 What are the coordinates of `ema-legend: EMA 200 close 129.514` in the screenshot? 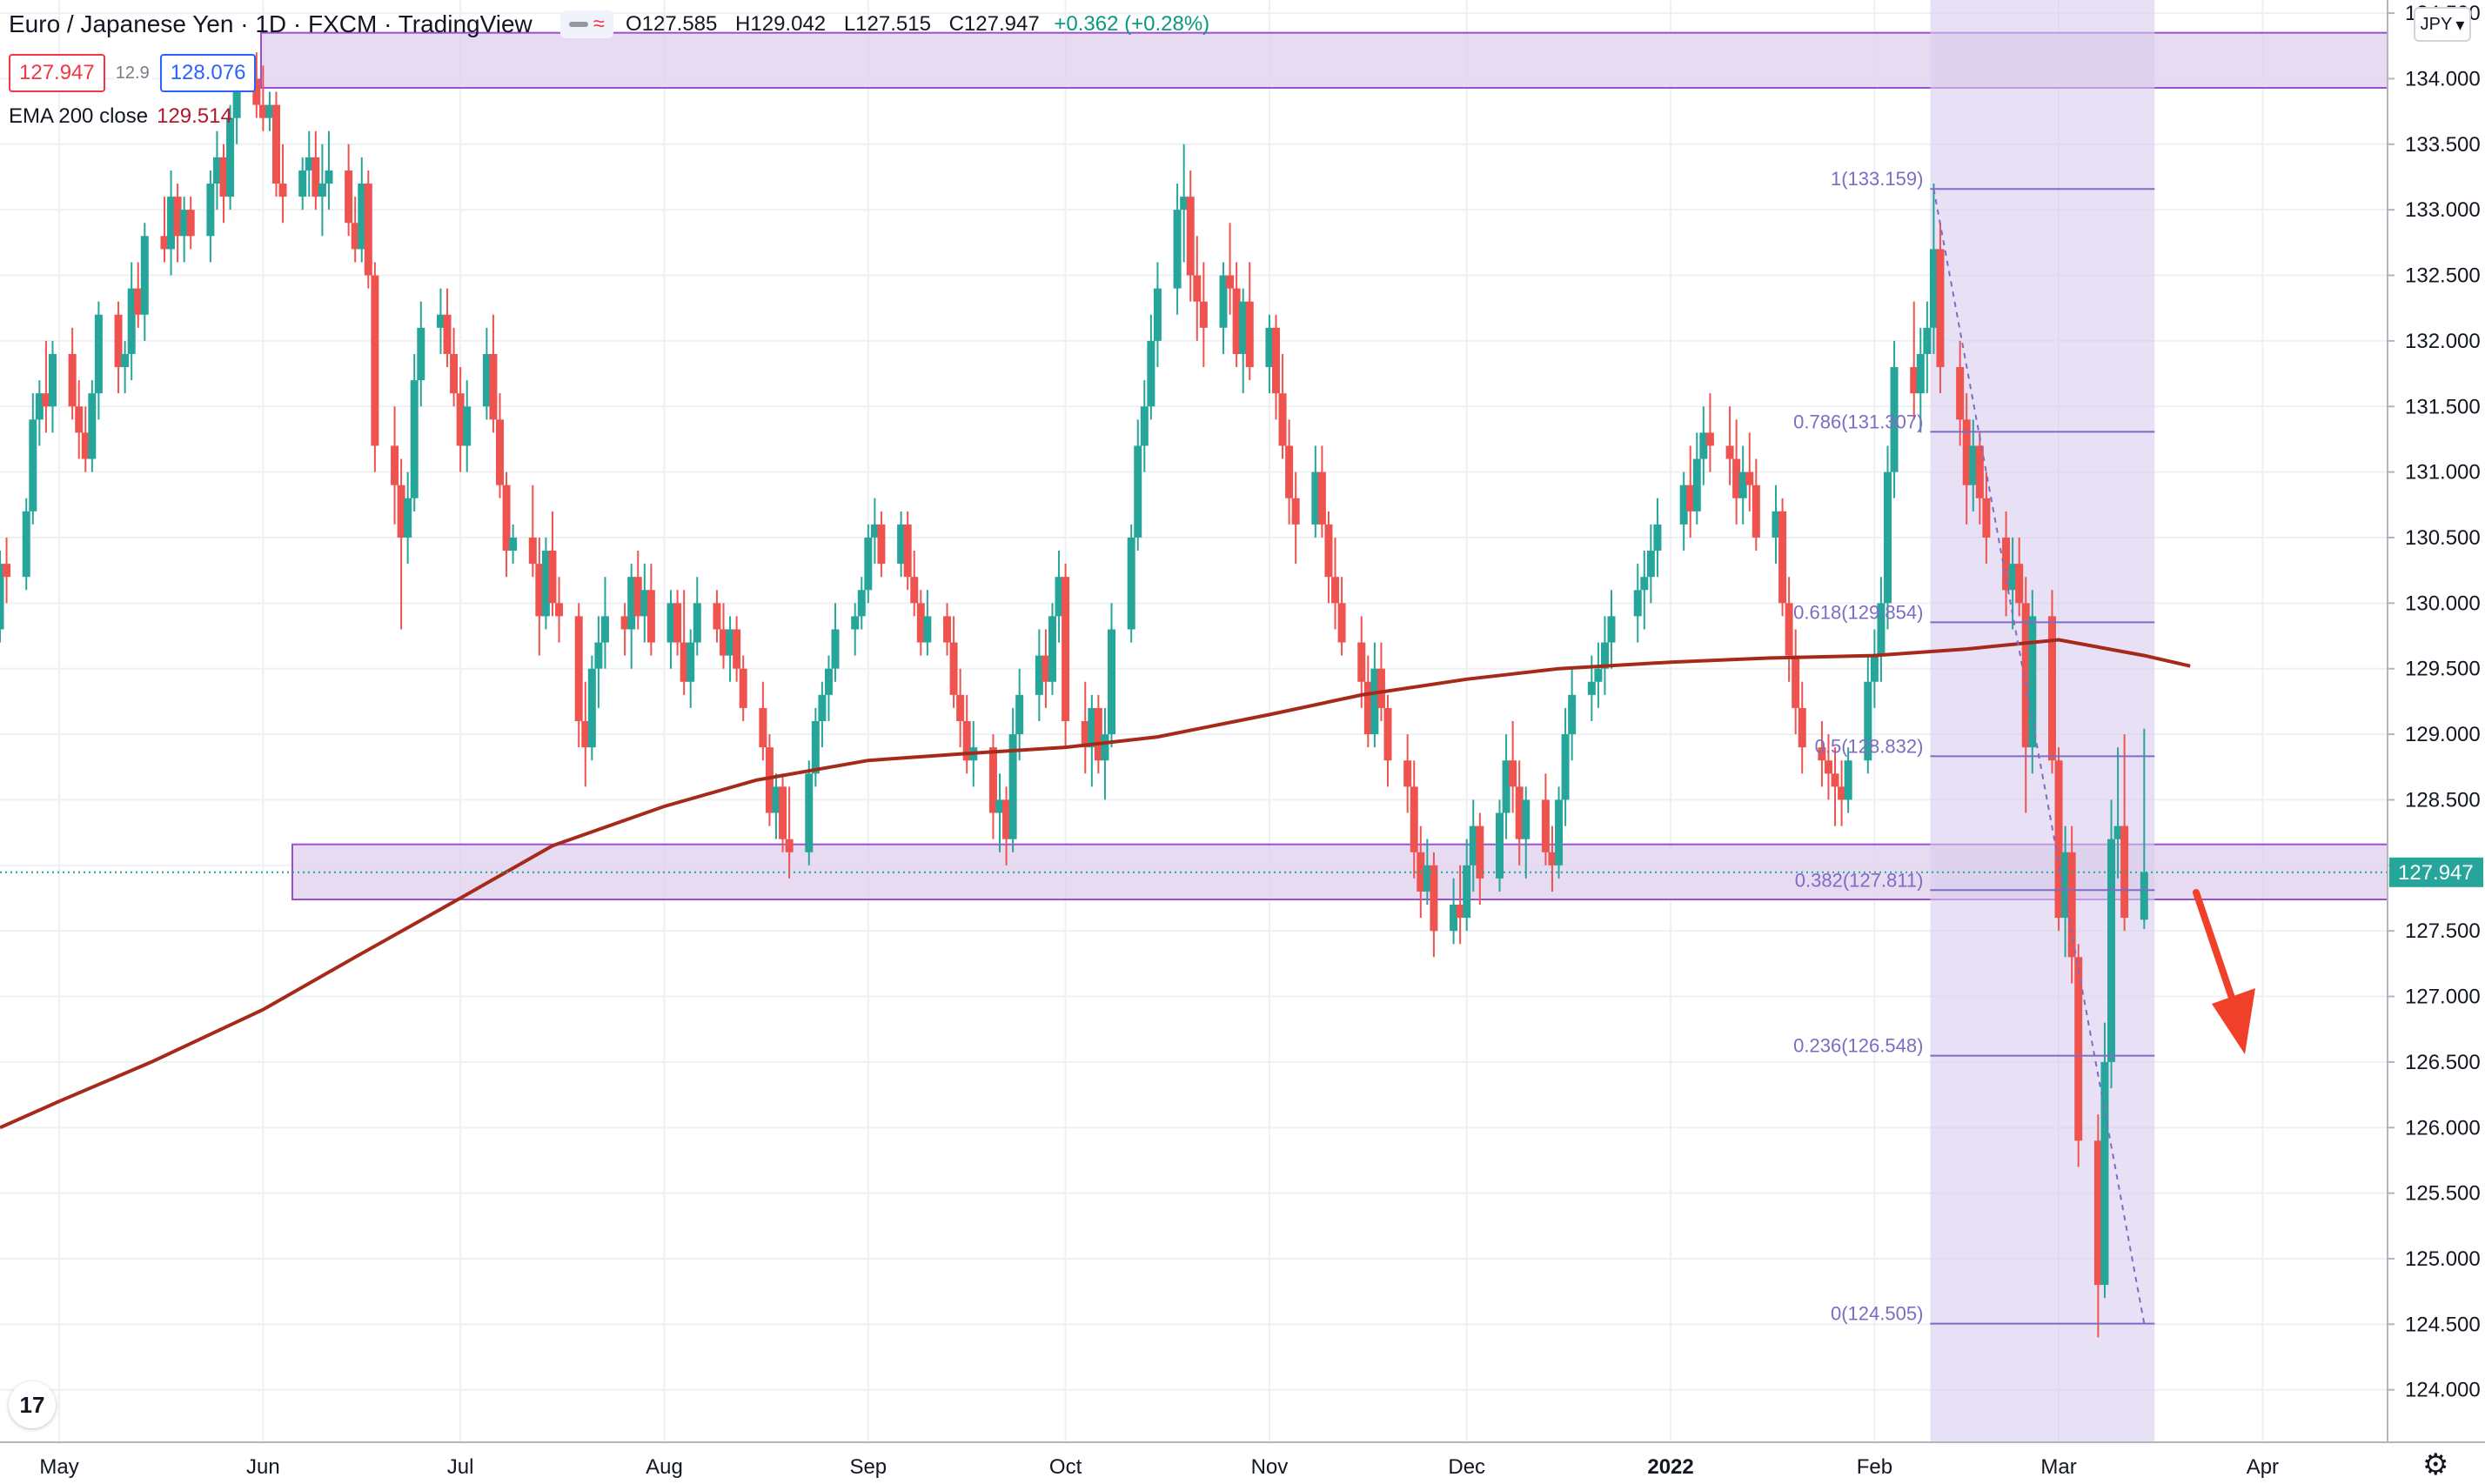 It's located at (120, 116).